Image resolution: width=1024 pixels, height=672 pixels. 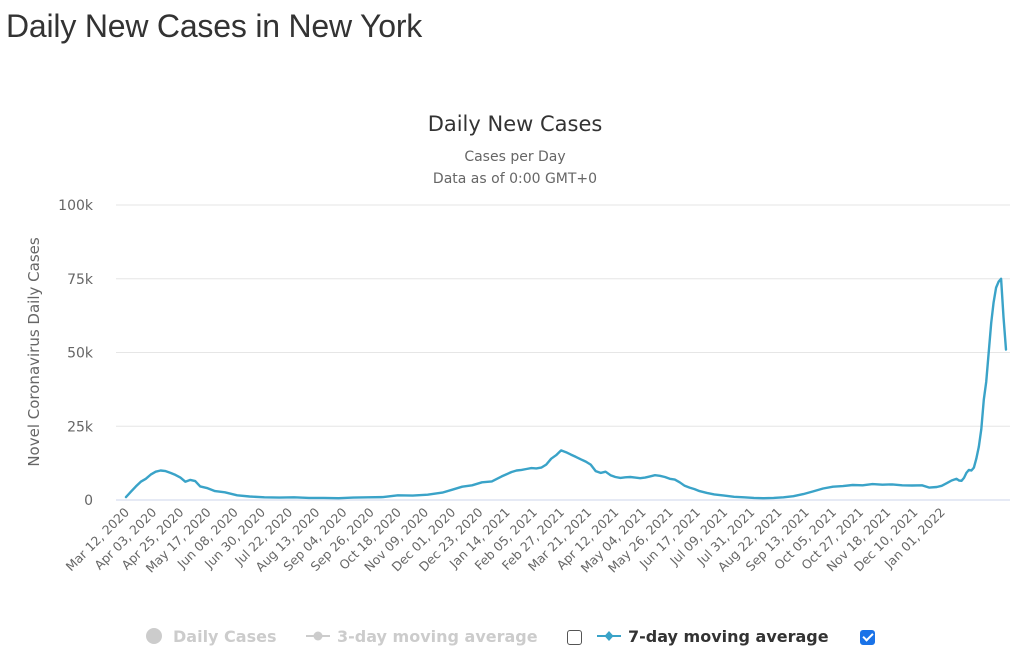 What do you see at coordinates (728, 636) in the screenshot?
I see `legend-label: 7-day moving average` at bounding box center [728, 636].